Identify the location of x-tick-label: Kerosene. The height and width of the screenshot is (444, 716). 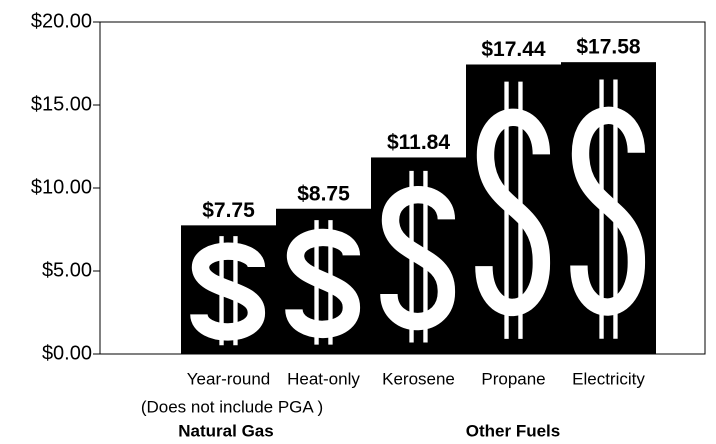
(418, 378).